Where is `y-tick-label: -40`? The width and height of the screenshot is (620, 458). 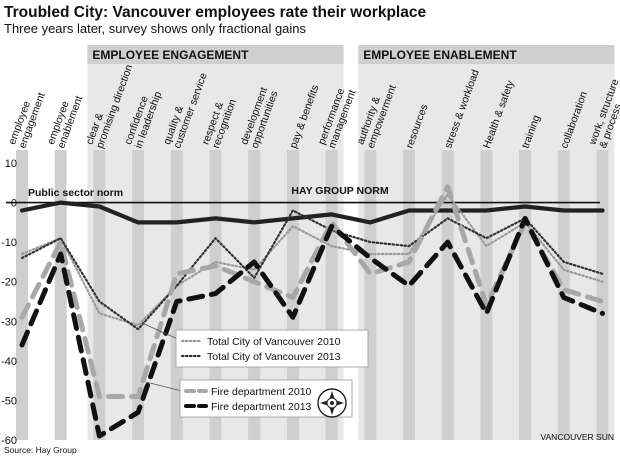
y-tick-label: -40 is located at coordinates (9, 362).